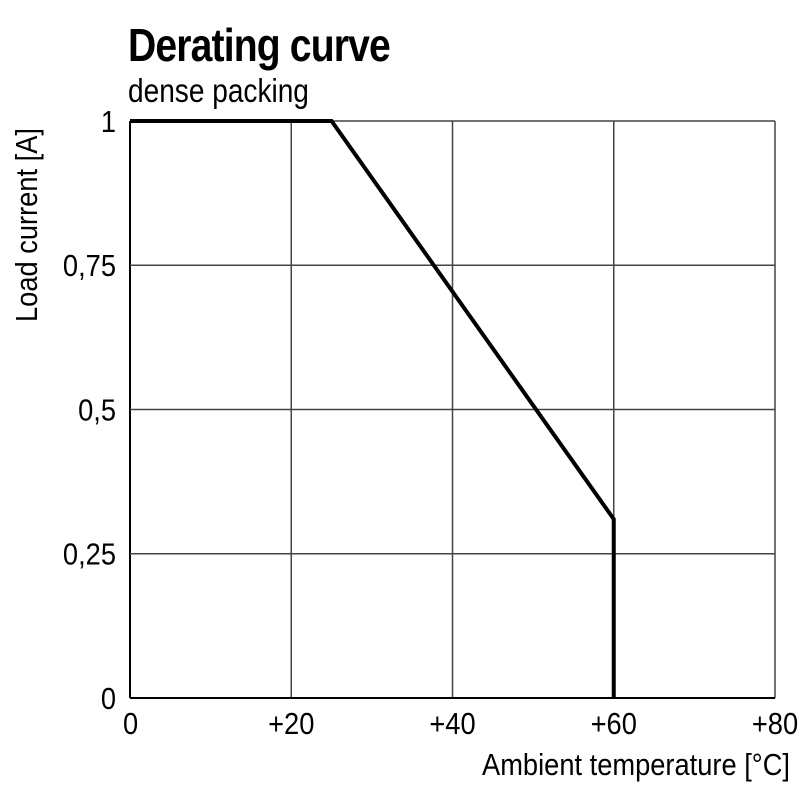 Image resolution: width=800 pixels, height=800 pixels. What do you see at coordinates (108, 699) in the screenshot?
I see `y-tick-label: 0` at bounding box center [108, 699].